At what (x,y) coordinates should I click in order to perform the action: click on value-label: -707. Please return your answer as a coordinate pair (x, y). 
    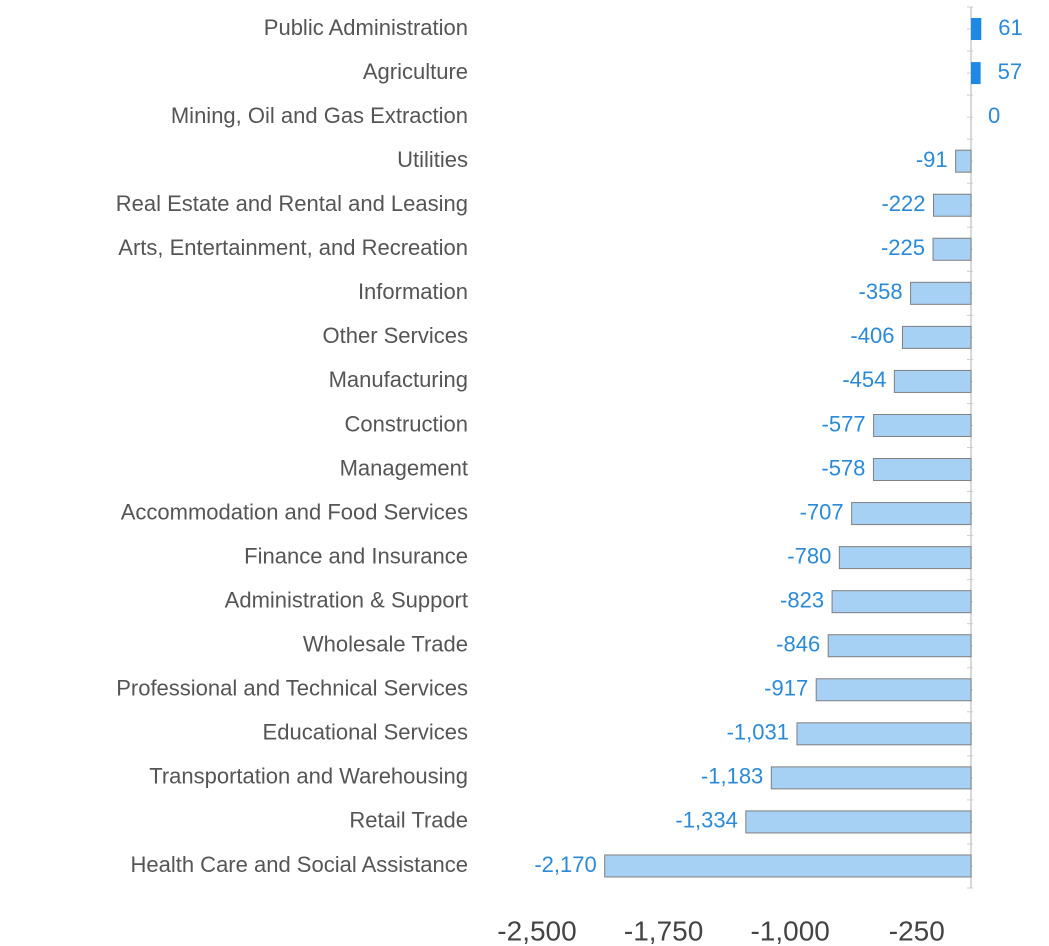
    Looking at the image, I should click on (822, 511).